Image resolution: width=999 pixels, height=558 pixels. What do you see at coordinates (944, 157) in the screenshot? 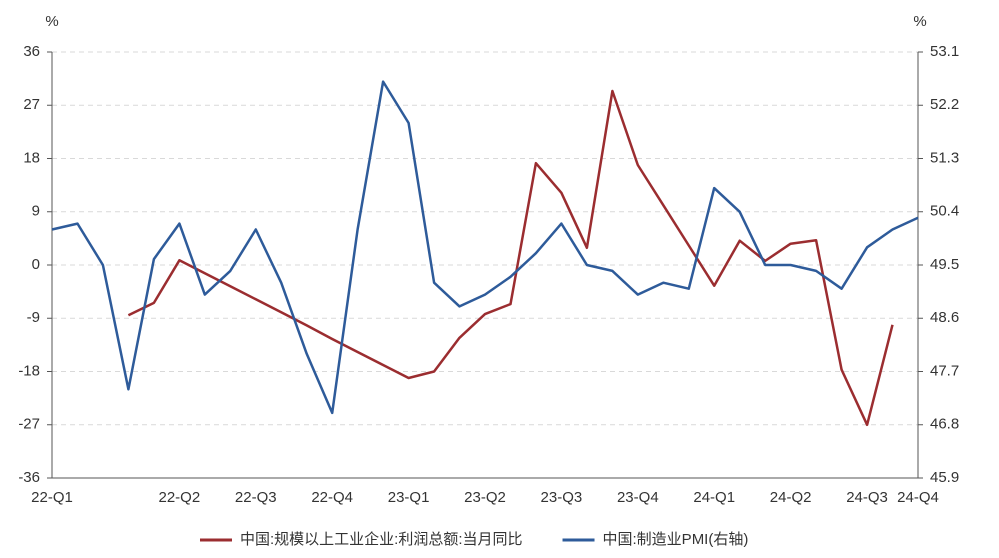
I see `y2-tick-label: 51.3` at bounding box center [944, 157].